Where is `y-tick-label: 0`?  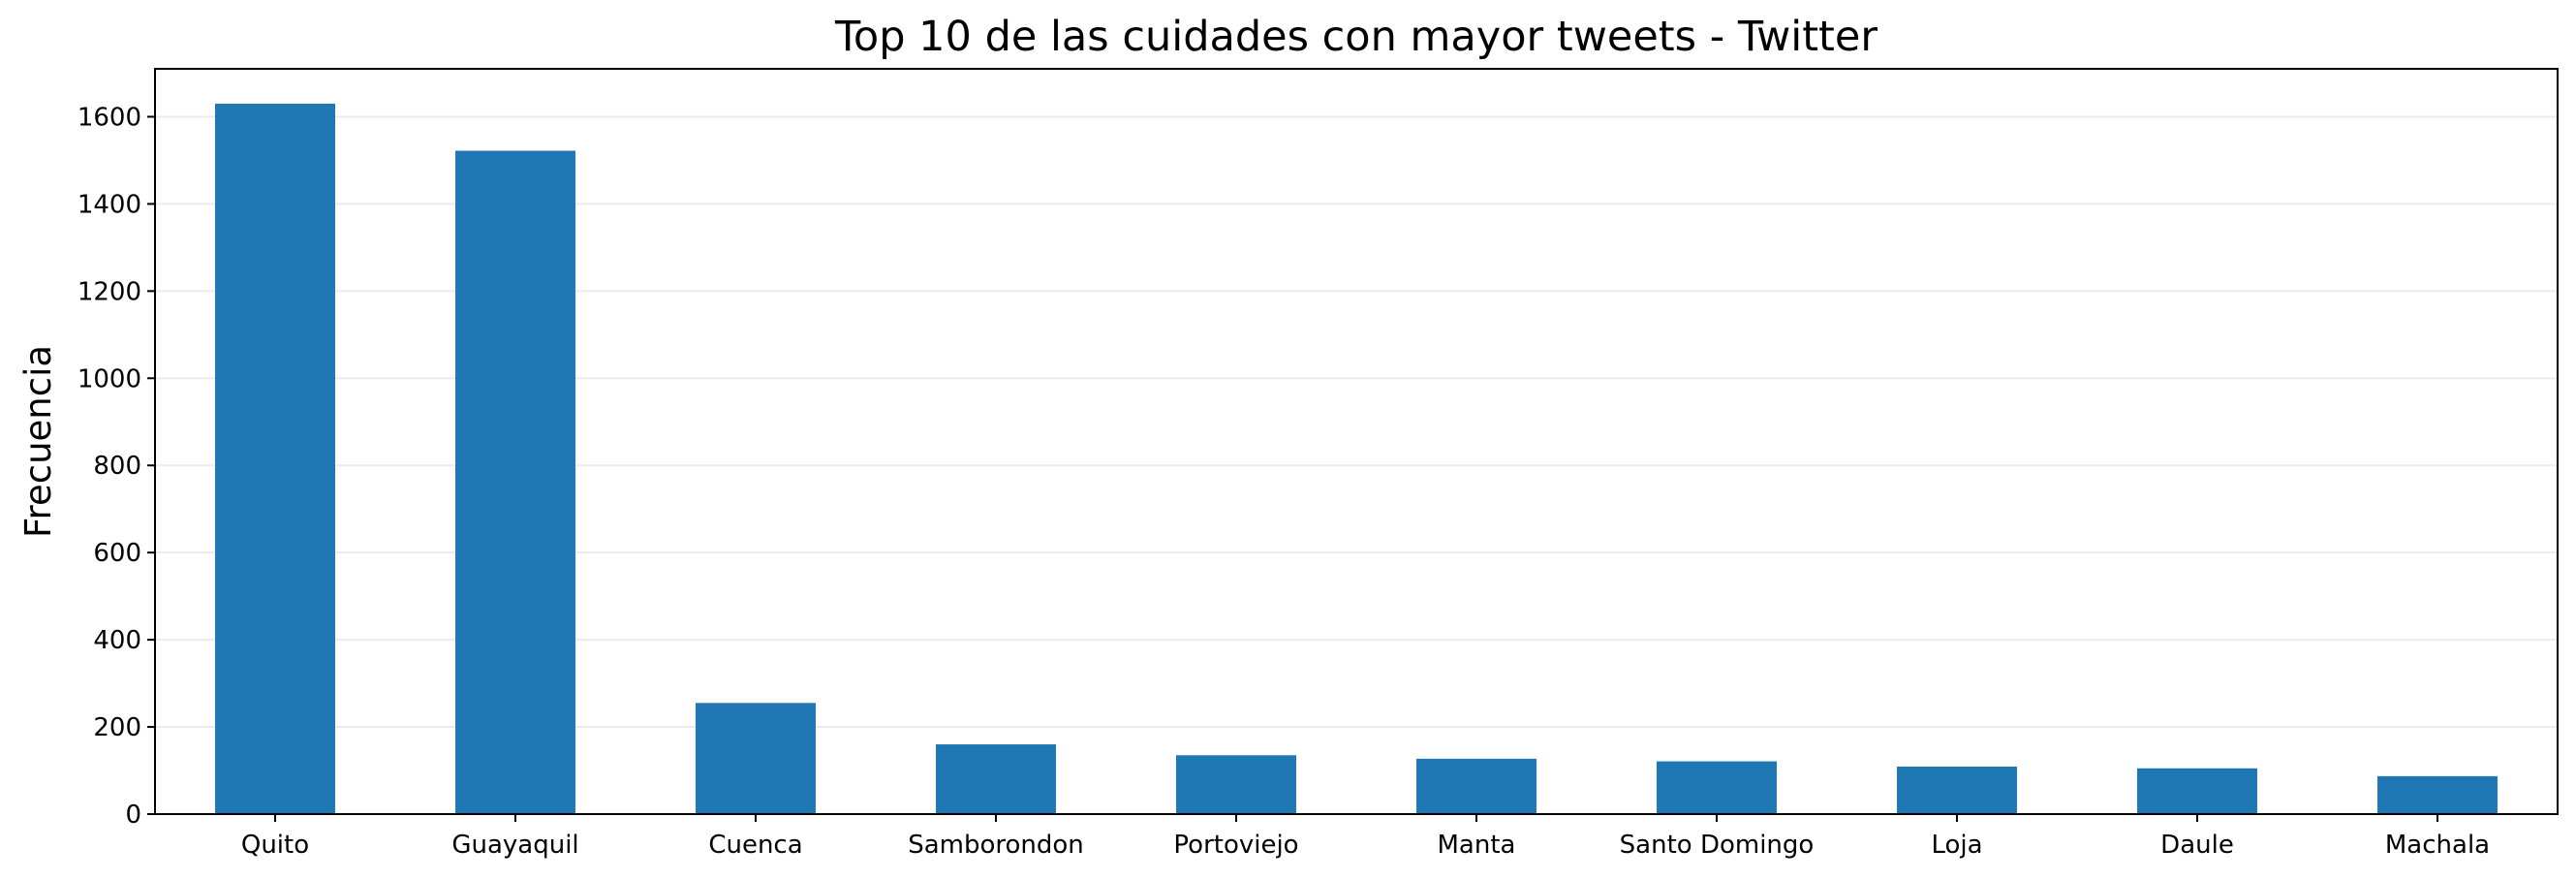
y-tick-label: 0 is located at coordinates (133, 815).